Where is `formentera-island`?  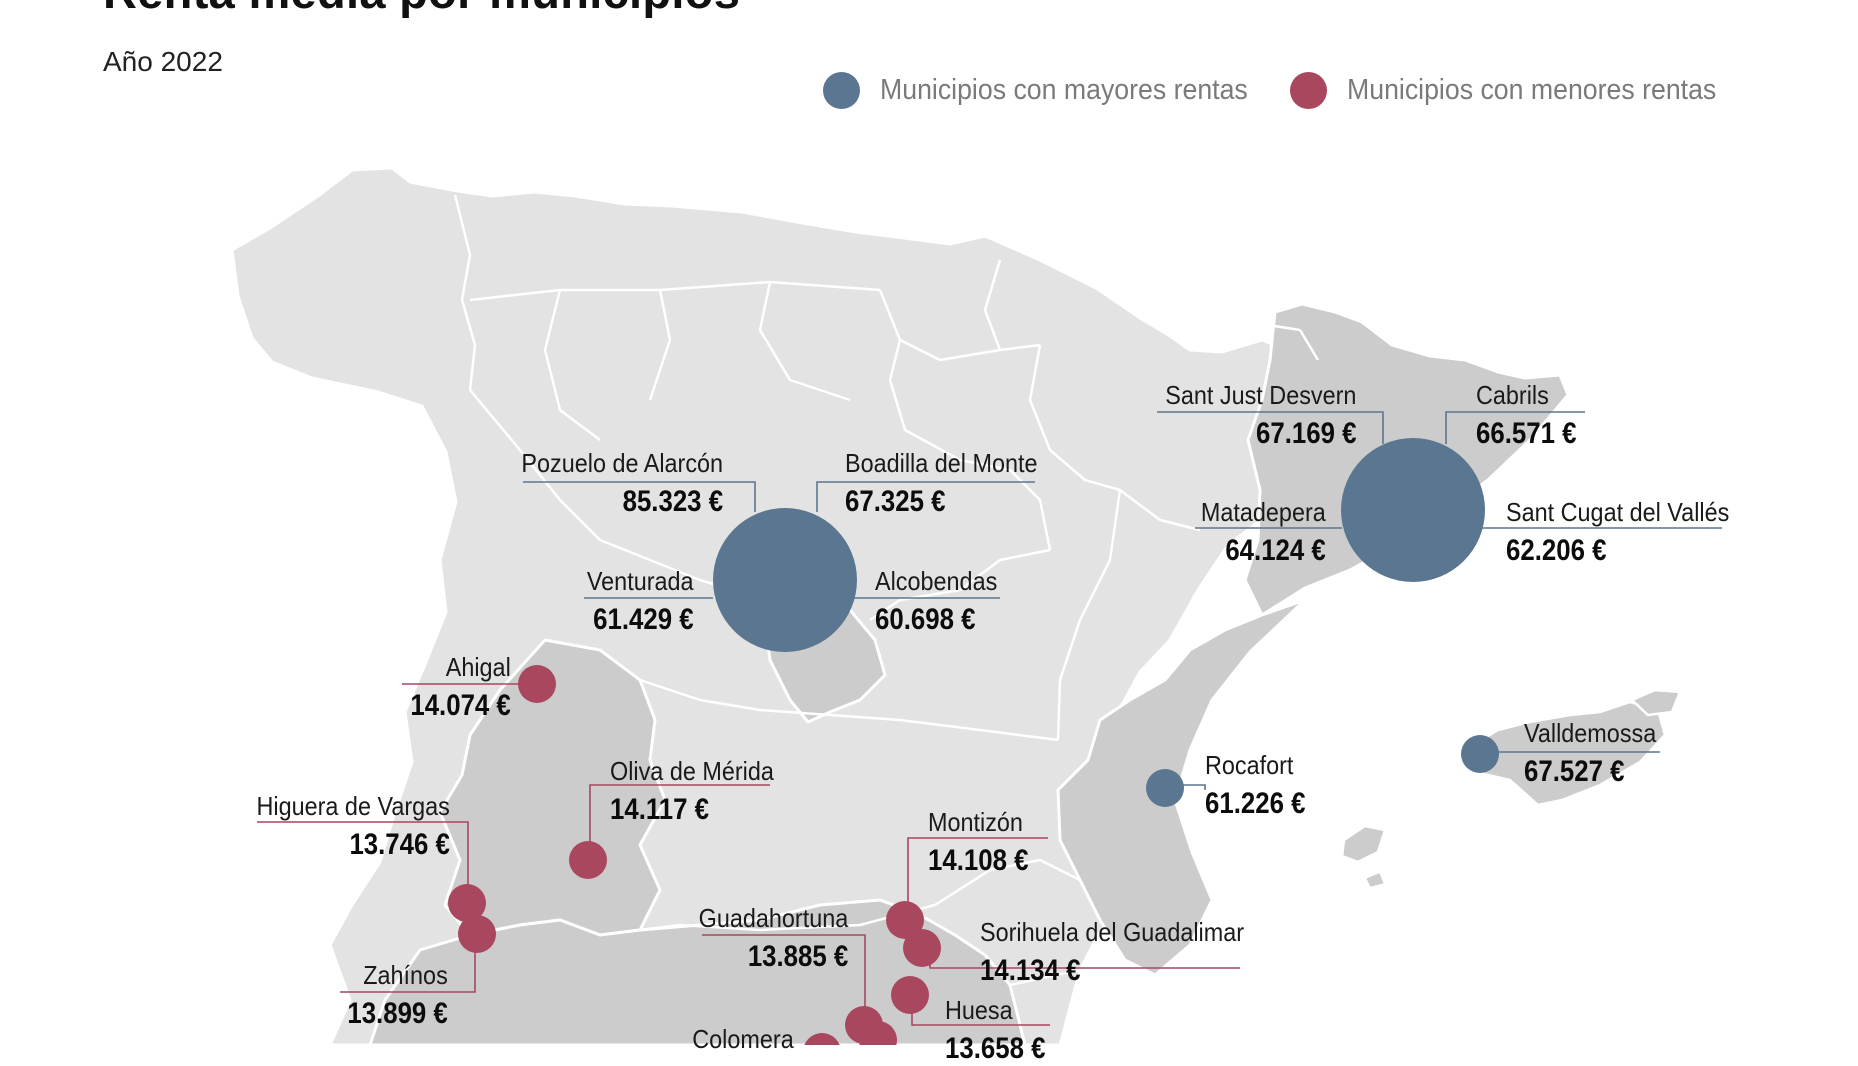 formentera-island is located at coordinates (1375, 880).